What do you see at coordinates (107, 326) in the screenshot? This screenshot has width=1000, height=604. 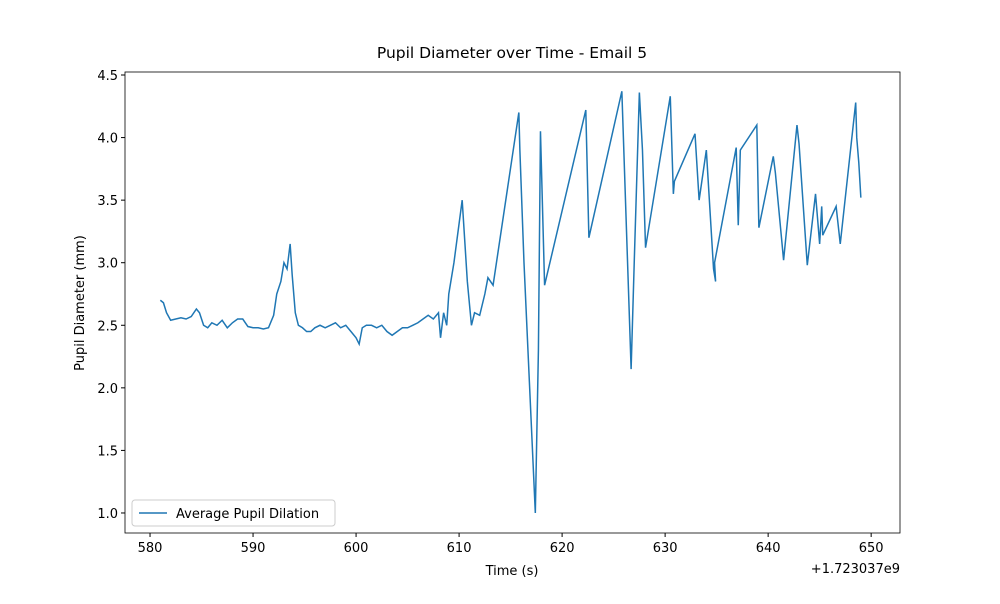 I see `y-tick-label: 2.5` at bounding box center [107, 326].